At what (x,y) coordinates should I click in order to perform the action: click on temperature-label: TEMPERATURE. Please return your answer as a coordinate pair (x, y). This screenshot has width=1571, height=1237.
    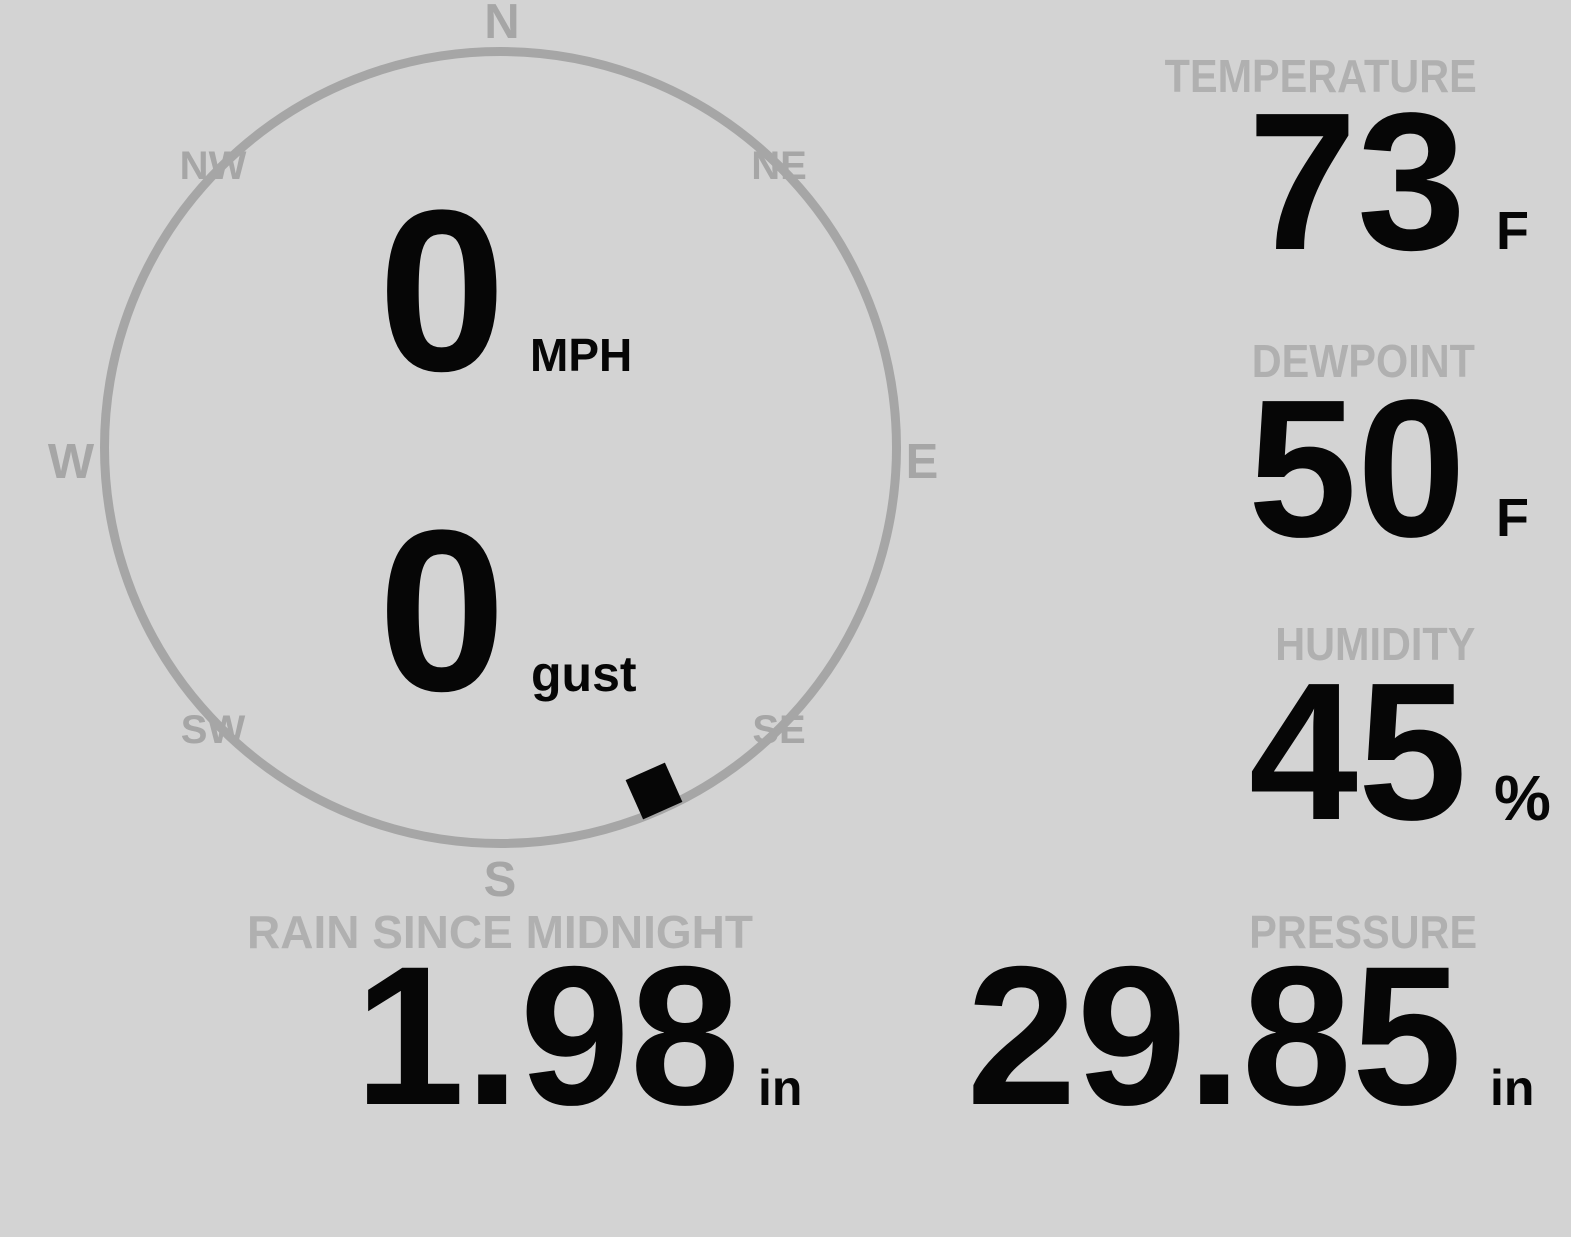
    Looking at the image, I should click on (1320, 76).